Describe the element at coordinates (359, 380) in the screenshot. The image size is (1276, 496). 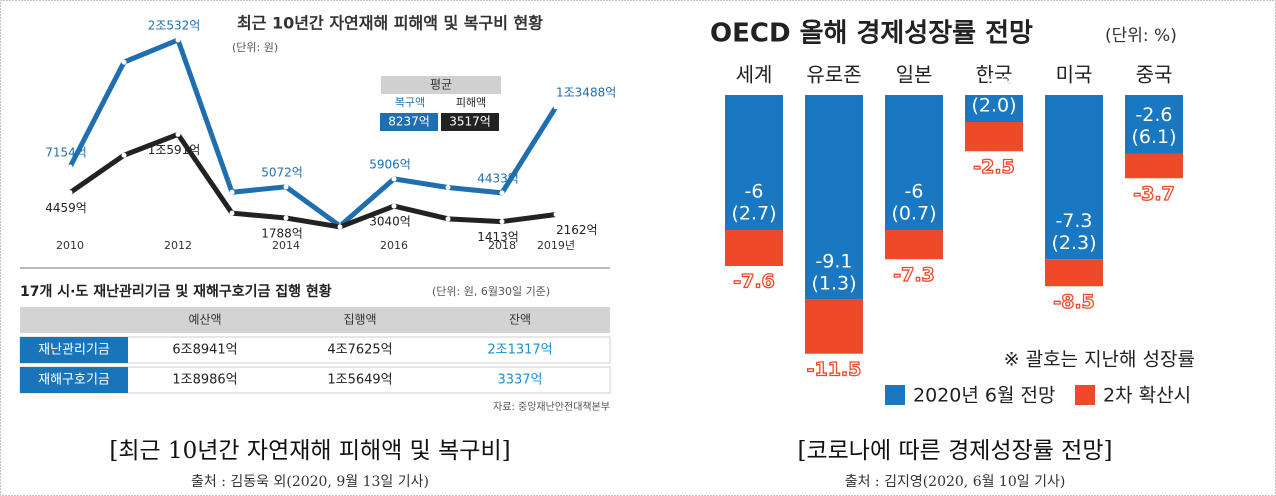
I see `table-cell: 1조5649억` at that location.